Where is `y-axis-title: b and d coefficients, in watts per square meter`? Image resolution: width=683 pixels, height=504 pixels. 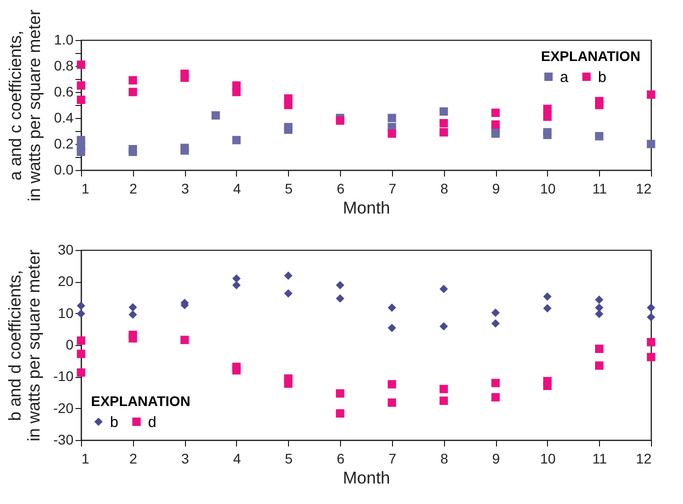 y-axis-title: b and d coefficients, in watts per square meter is located at coordinates (24, 345).